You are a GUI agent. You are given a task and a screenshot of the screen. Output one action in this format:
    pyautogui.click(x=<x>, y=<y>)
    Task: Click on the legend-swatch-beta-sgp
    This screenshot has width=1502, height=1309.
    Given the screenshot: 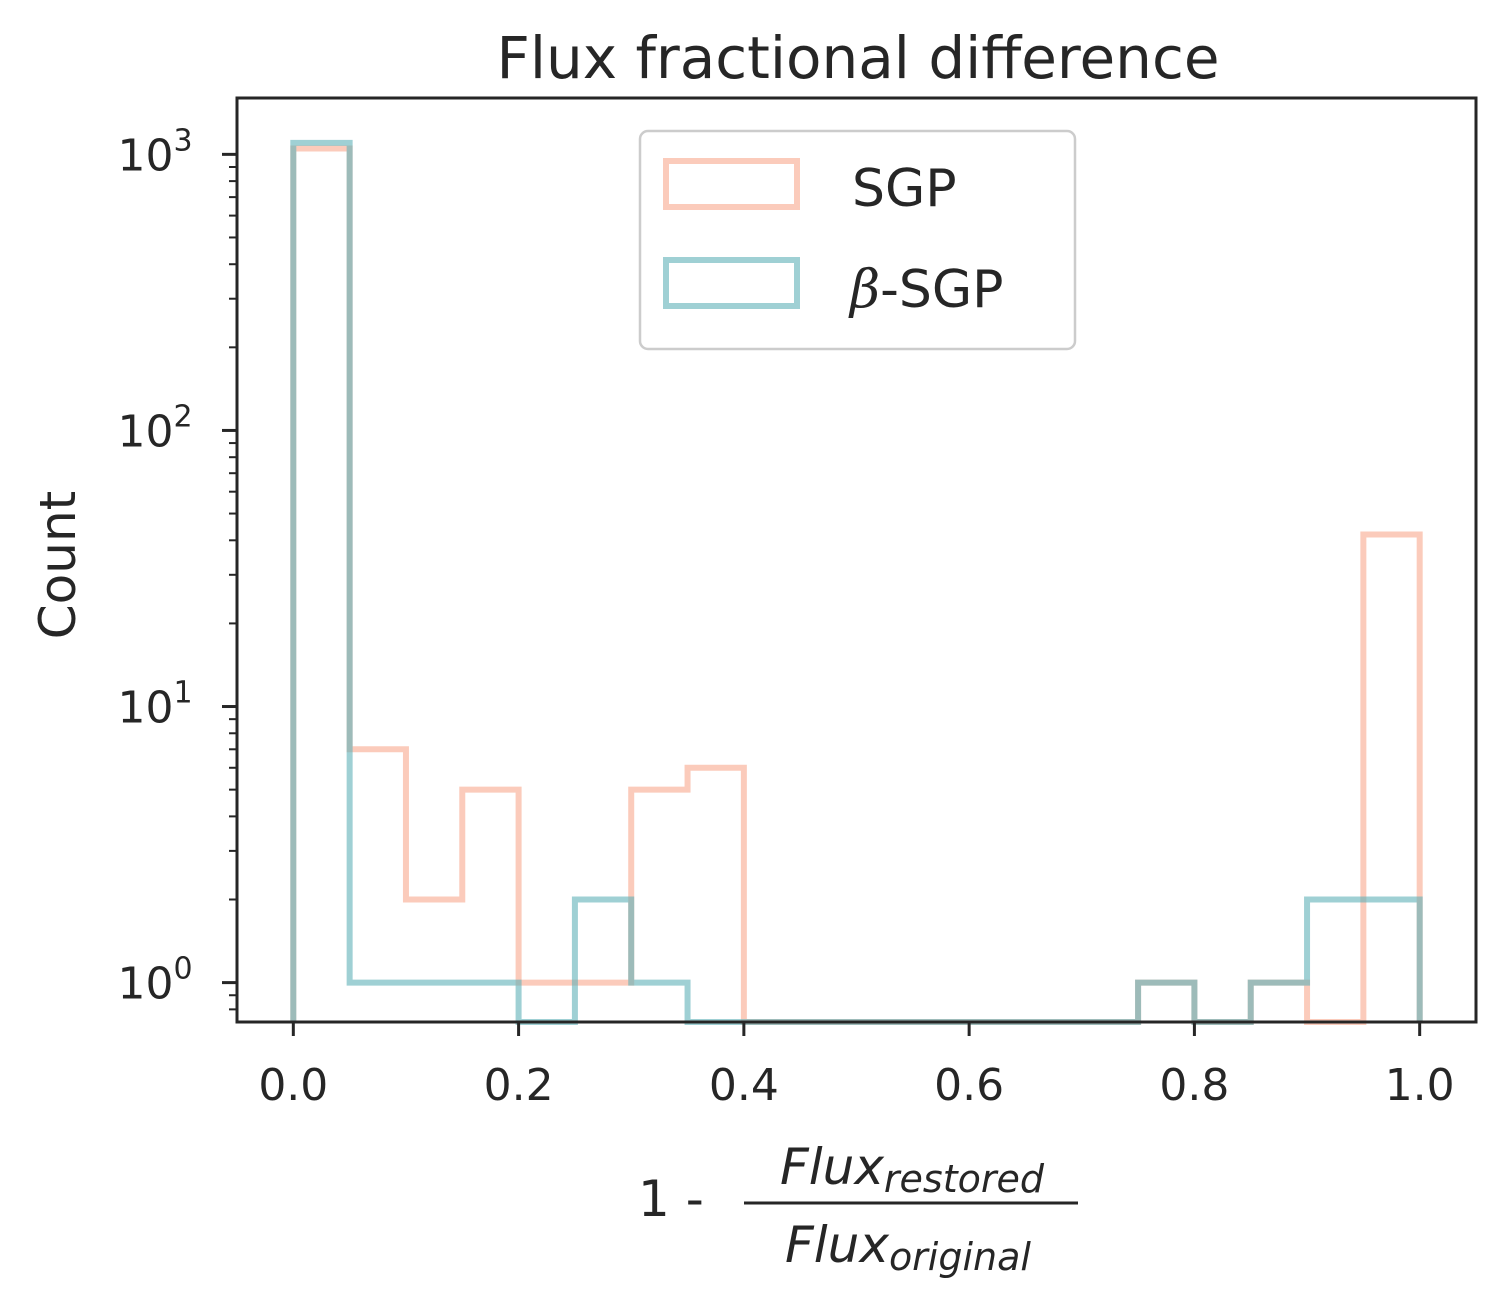 What is the action you would take?
    pyautogui.click(x=731, y=283)
    